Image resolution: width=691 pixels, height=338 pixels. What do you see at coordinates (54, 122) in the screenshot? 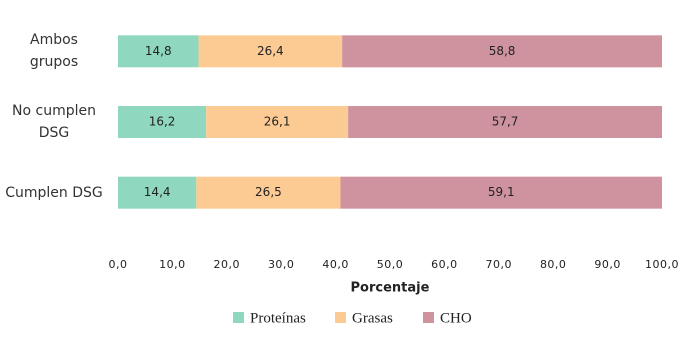
I see `y-tick-label: No cumplen DSG` at bounding box center [54, 122].